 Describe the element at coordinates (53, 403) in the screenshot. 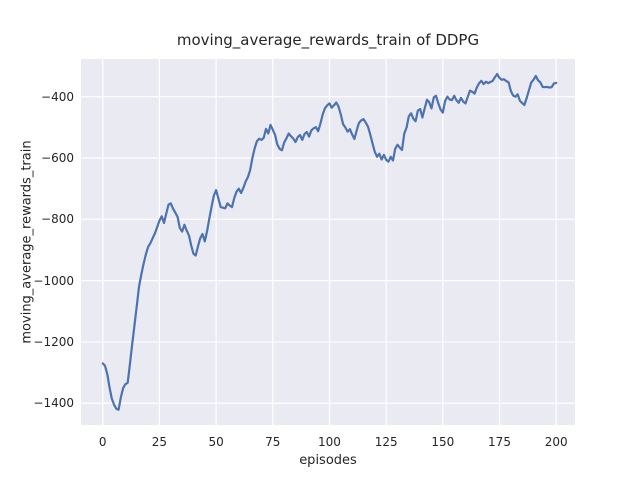

I see `y-tick-label: −1400` at that location.